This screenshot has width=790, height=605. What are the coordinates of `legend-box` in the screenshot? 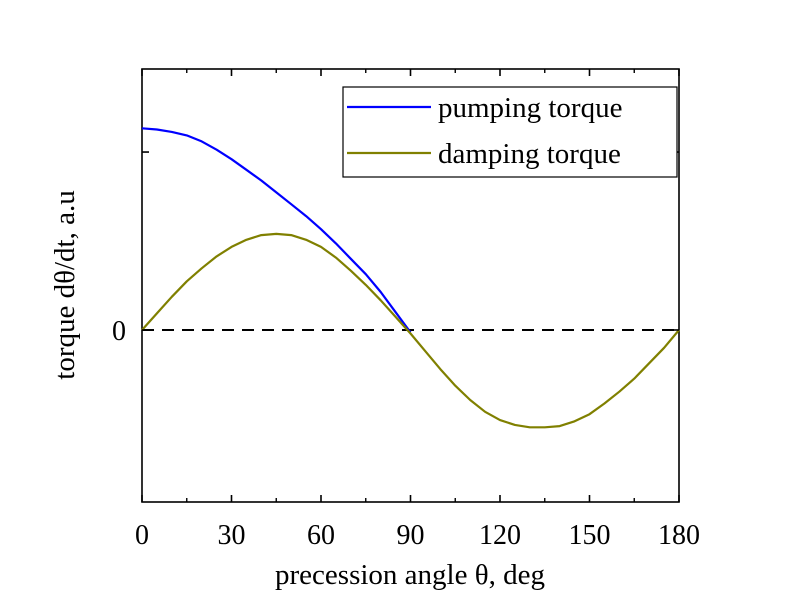 It's located at (510, 132).